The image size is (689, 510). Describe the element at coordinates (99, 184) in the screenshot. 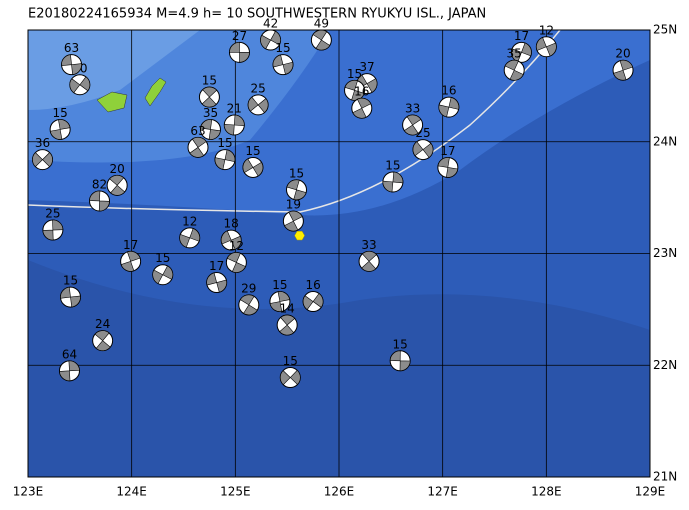

I see `depth-label: 82` at that location.